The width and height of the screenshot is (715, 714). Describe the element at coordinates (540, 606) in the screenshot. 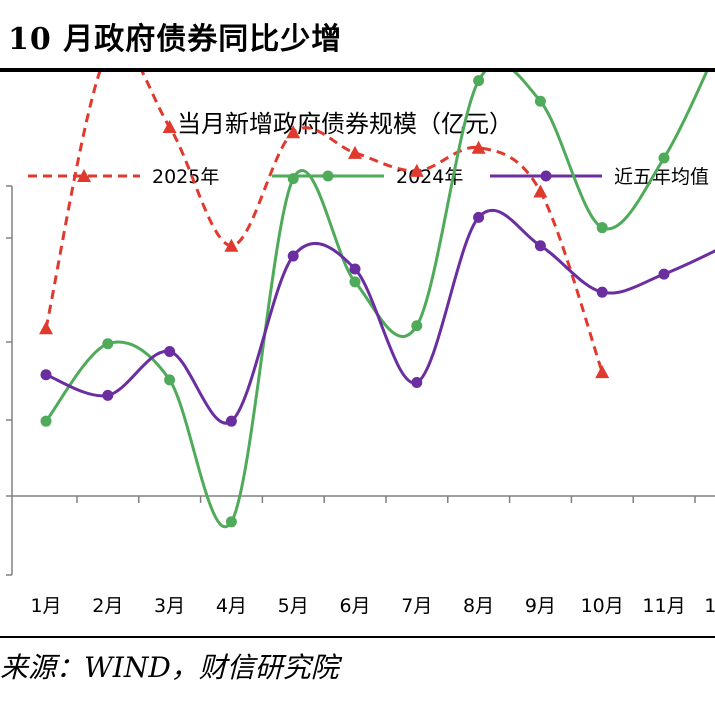

I see `x-tick-label: 9月` at that location.